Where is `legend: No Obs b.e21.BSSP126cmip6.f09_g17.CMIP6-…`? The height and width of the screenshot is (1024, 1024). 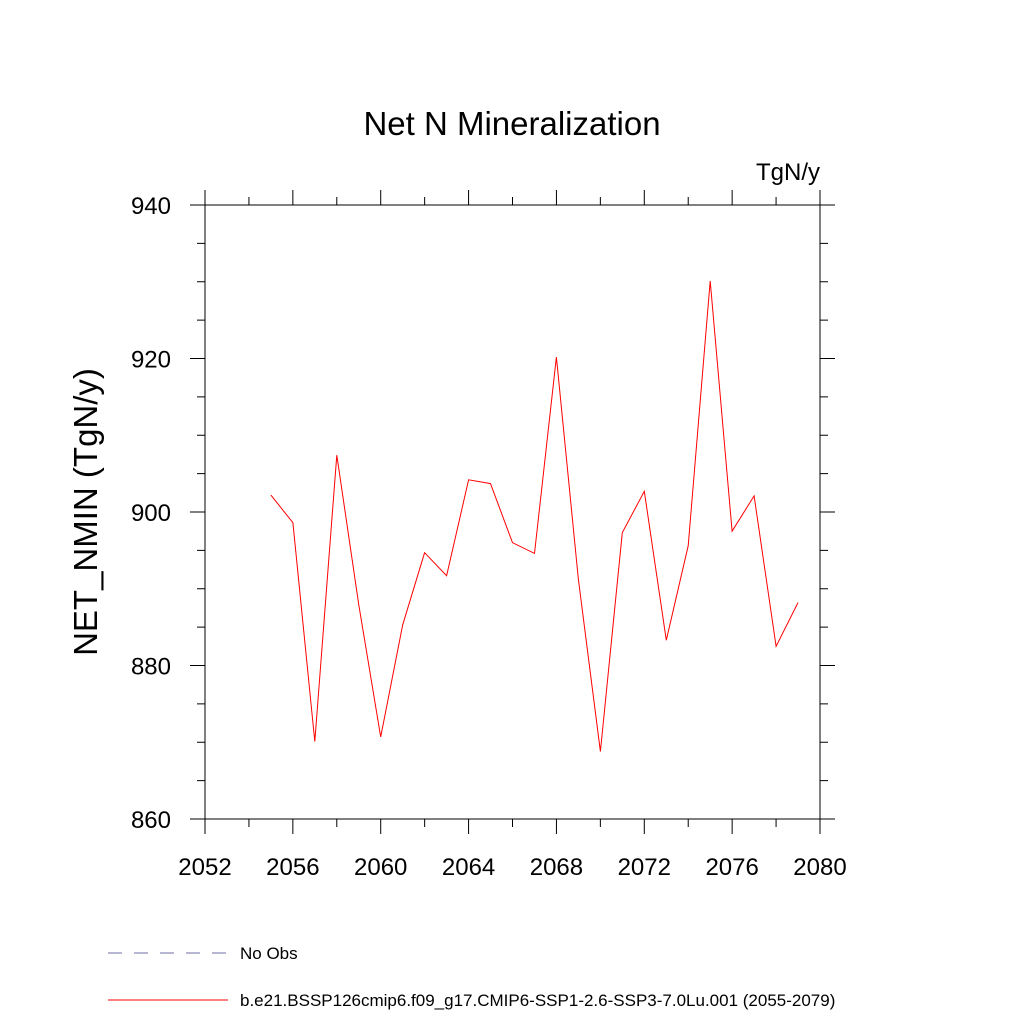
legend: No Obs b.e21.BSSP126cmip6.f09_g17.CMIP6-… is located at coordinates (471, 977).